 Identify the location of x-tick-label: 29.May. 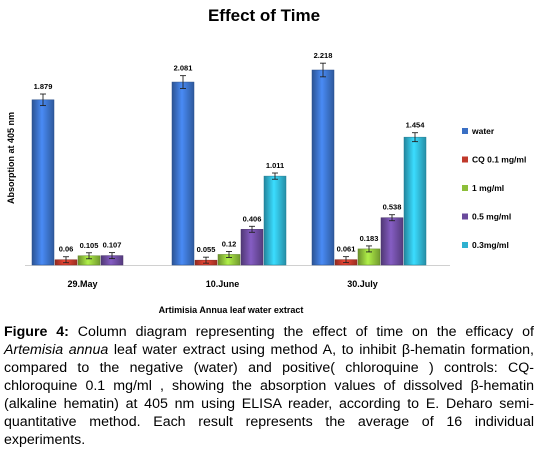
(82, 284).